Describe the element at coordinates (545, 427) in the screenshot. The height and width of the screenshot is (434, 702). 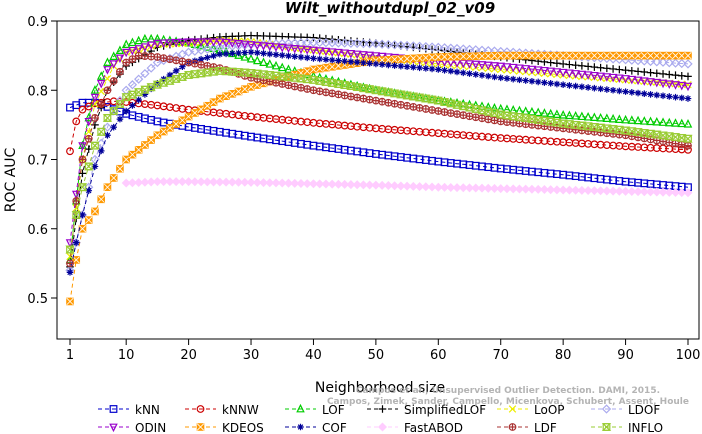
I see `legend-label: LDF` at that location.